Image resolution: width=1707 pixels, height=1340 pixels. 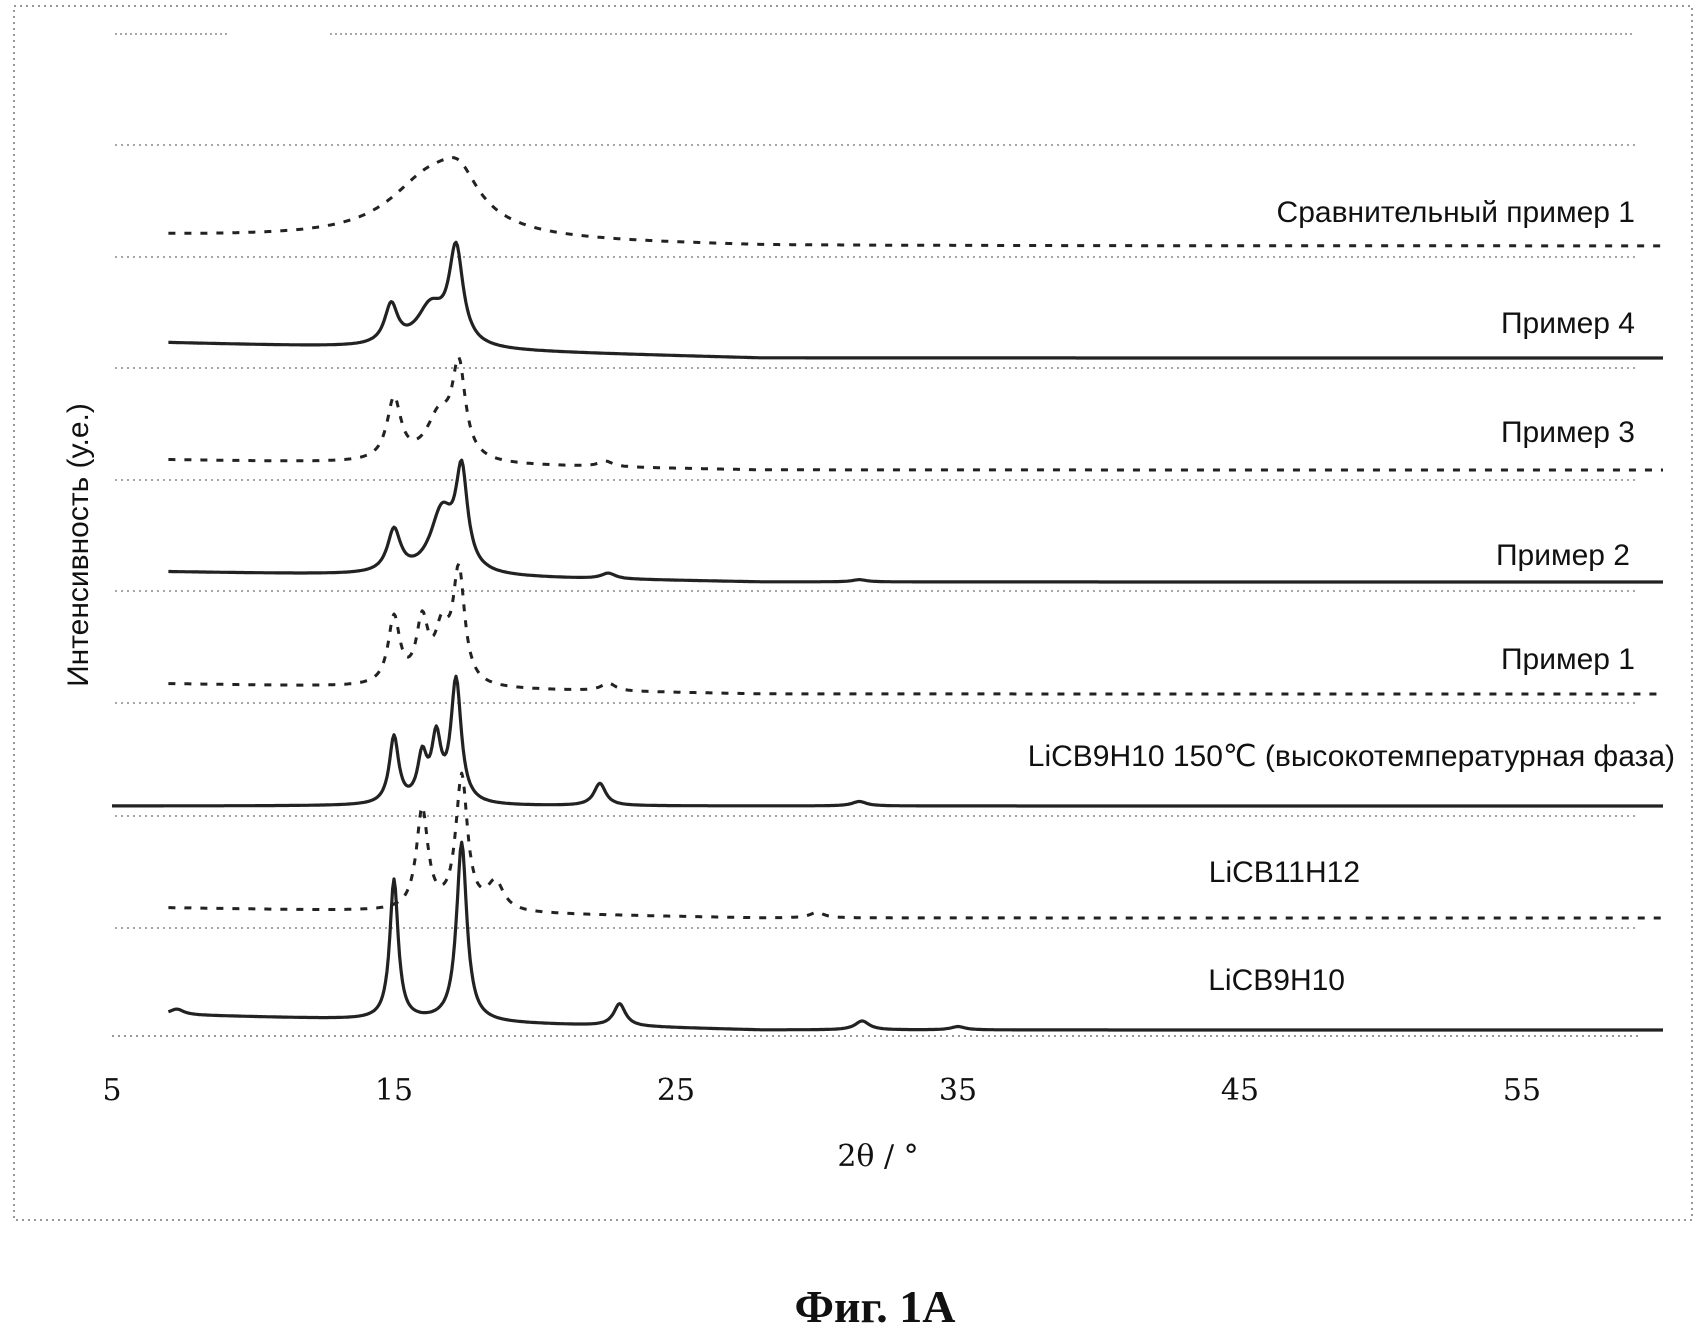 I want to click on x-axis-label: 2θ / °, so click(x=877, y=1156).